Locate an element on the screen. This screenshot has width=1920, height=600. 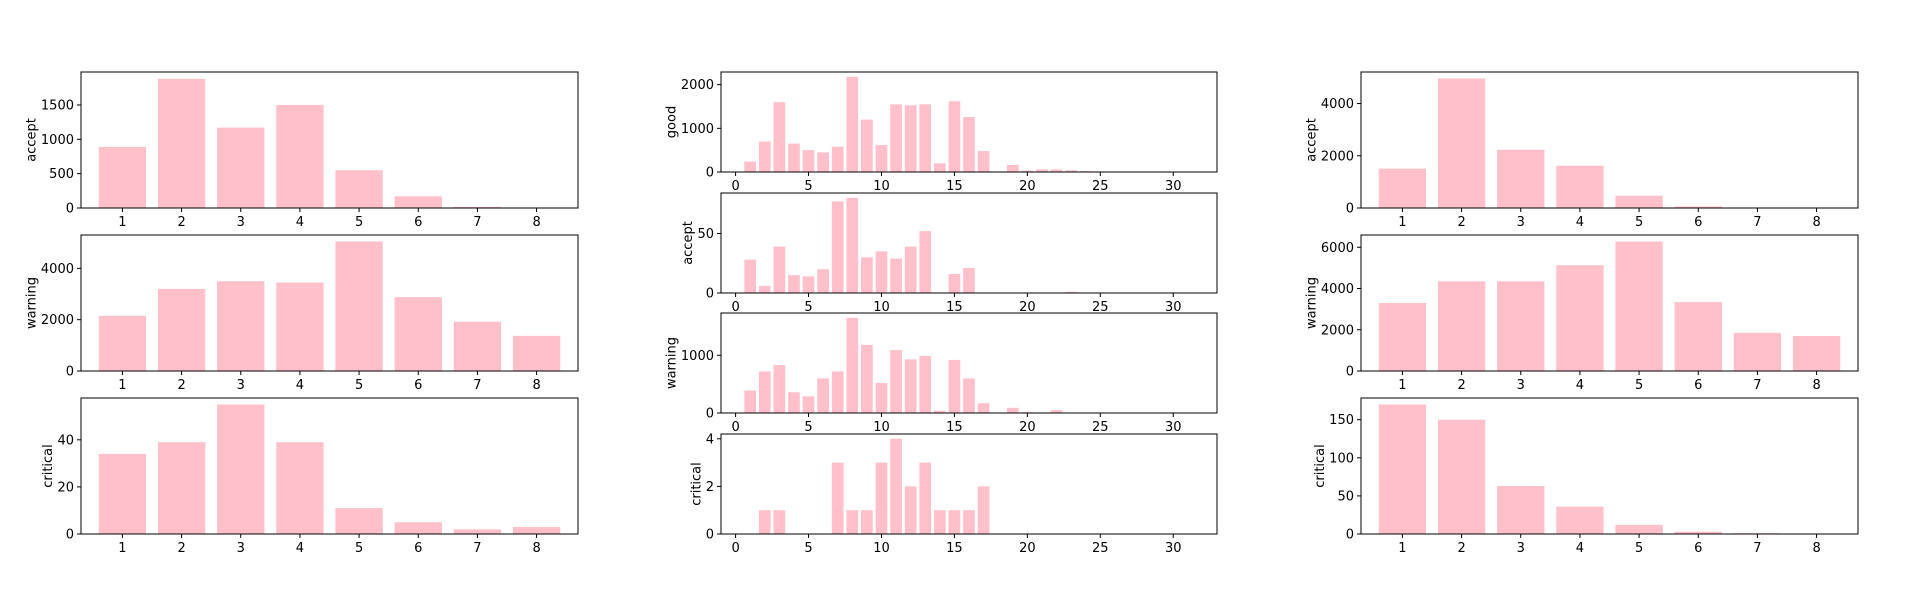
x-tick-label: 30 is located at coordinates (1173, 186).